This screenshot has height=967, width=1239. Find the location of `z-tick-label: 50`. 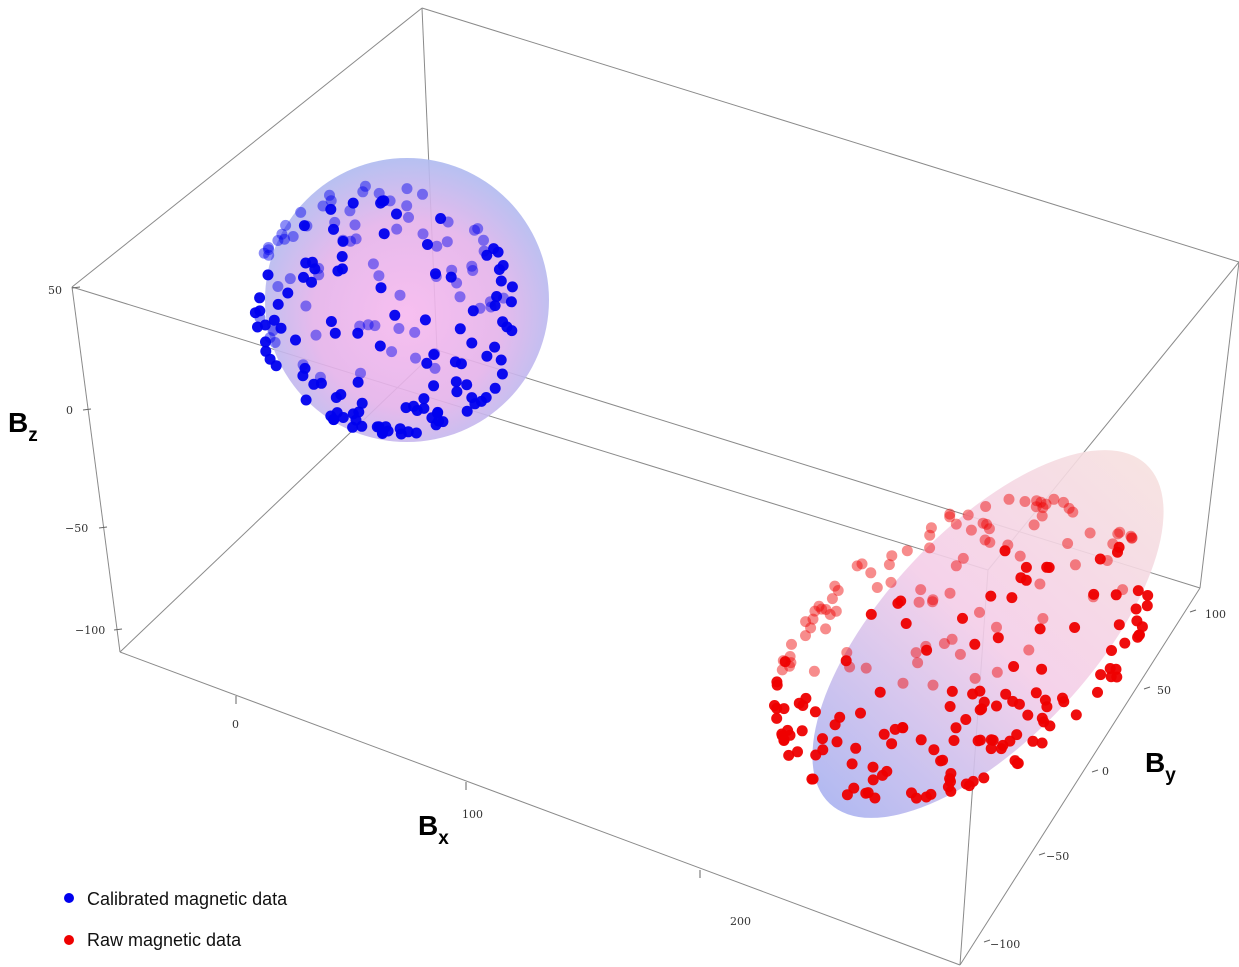

z-tick-label: 50 is located at coordinates (55, 290).